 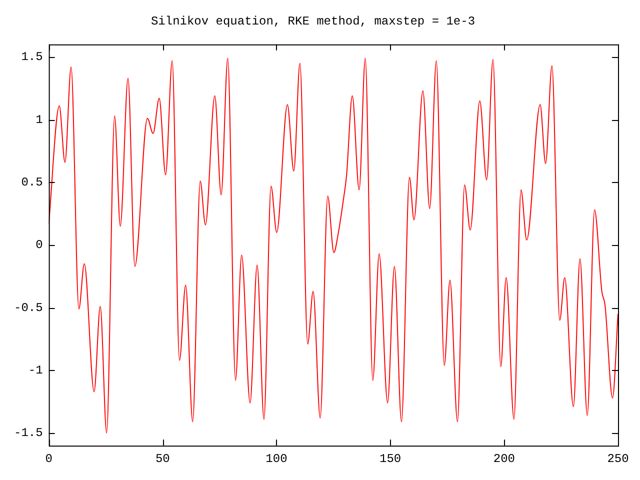 I want to click on y-tick-label: 1.5, so click(x=32, y=57).